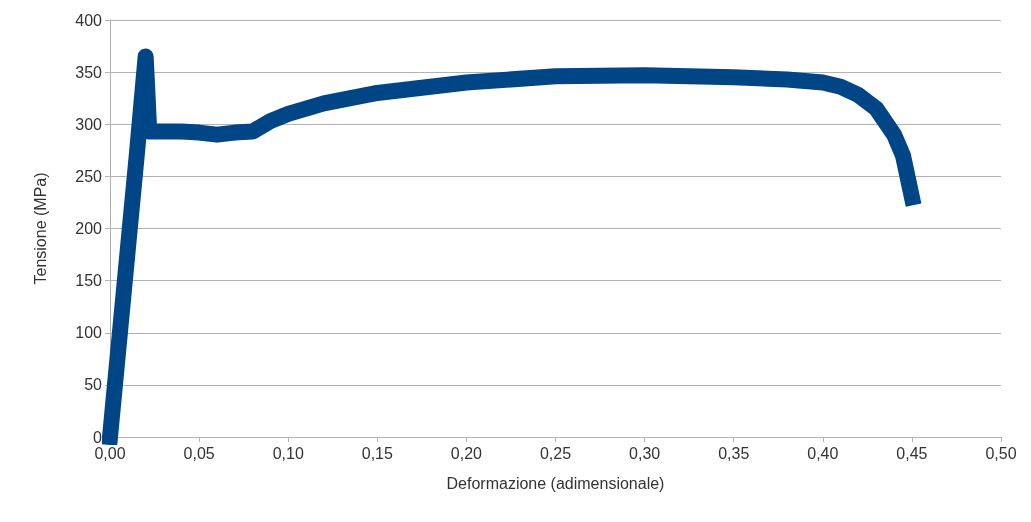 The width and height of the screenshot is (1031, 522). What do you see at coordinates (89, 72) in the screenshot?
I see `y-tick-label: 350` at bounding box center [89, 72].